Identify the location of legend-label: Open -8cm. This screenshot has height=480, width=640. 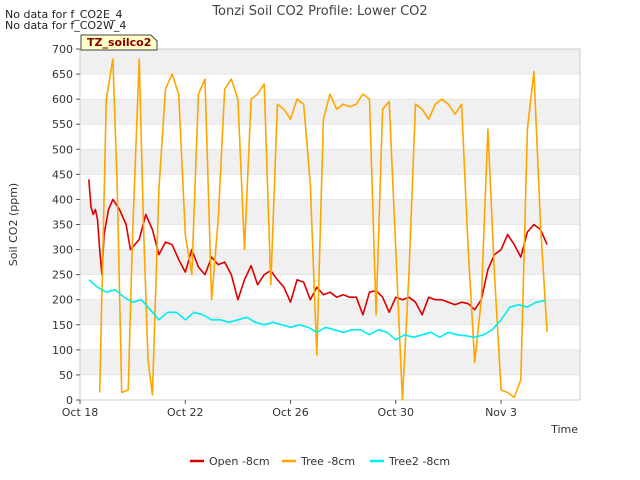
(239, 461).